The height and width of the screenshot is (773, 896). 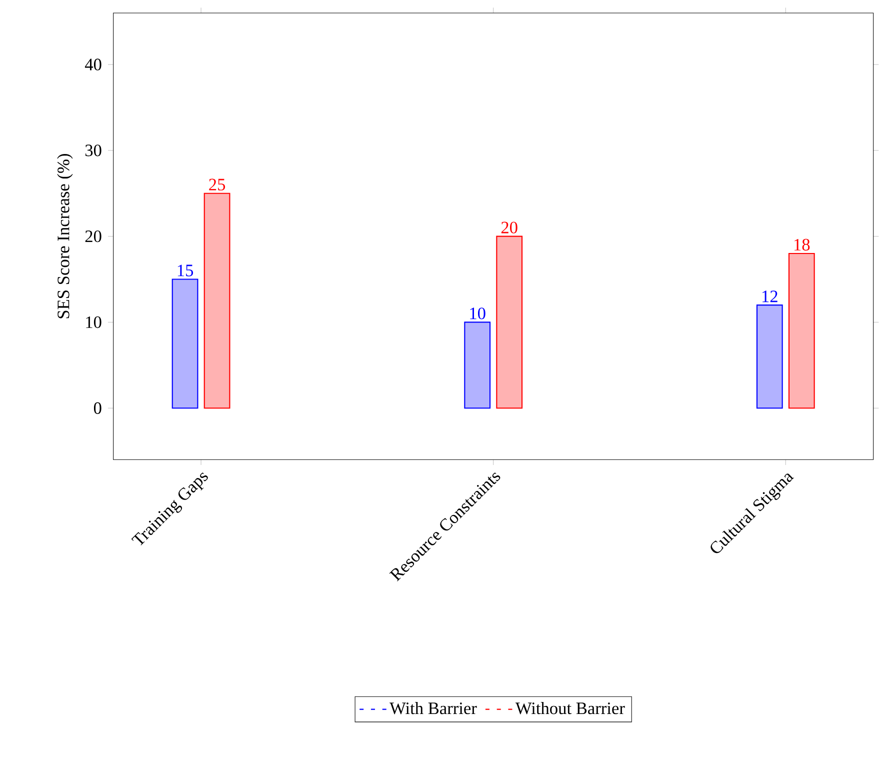 I want to click on data-label: 12, so click(x=770, y=296).